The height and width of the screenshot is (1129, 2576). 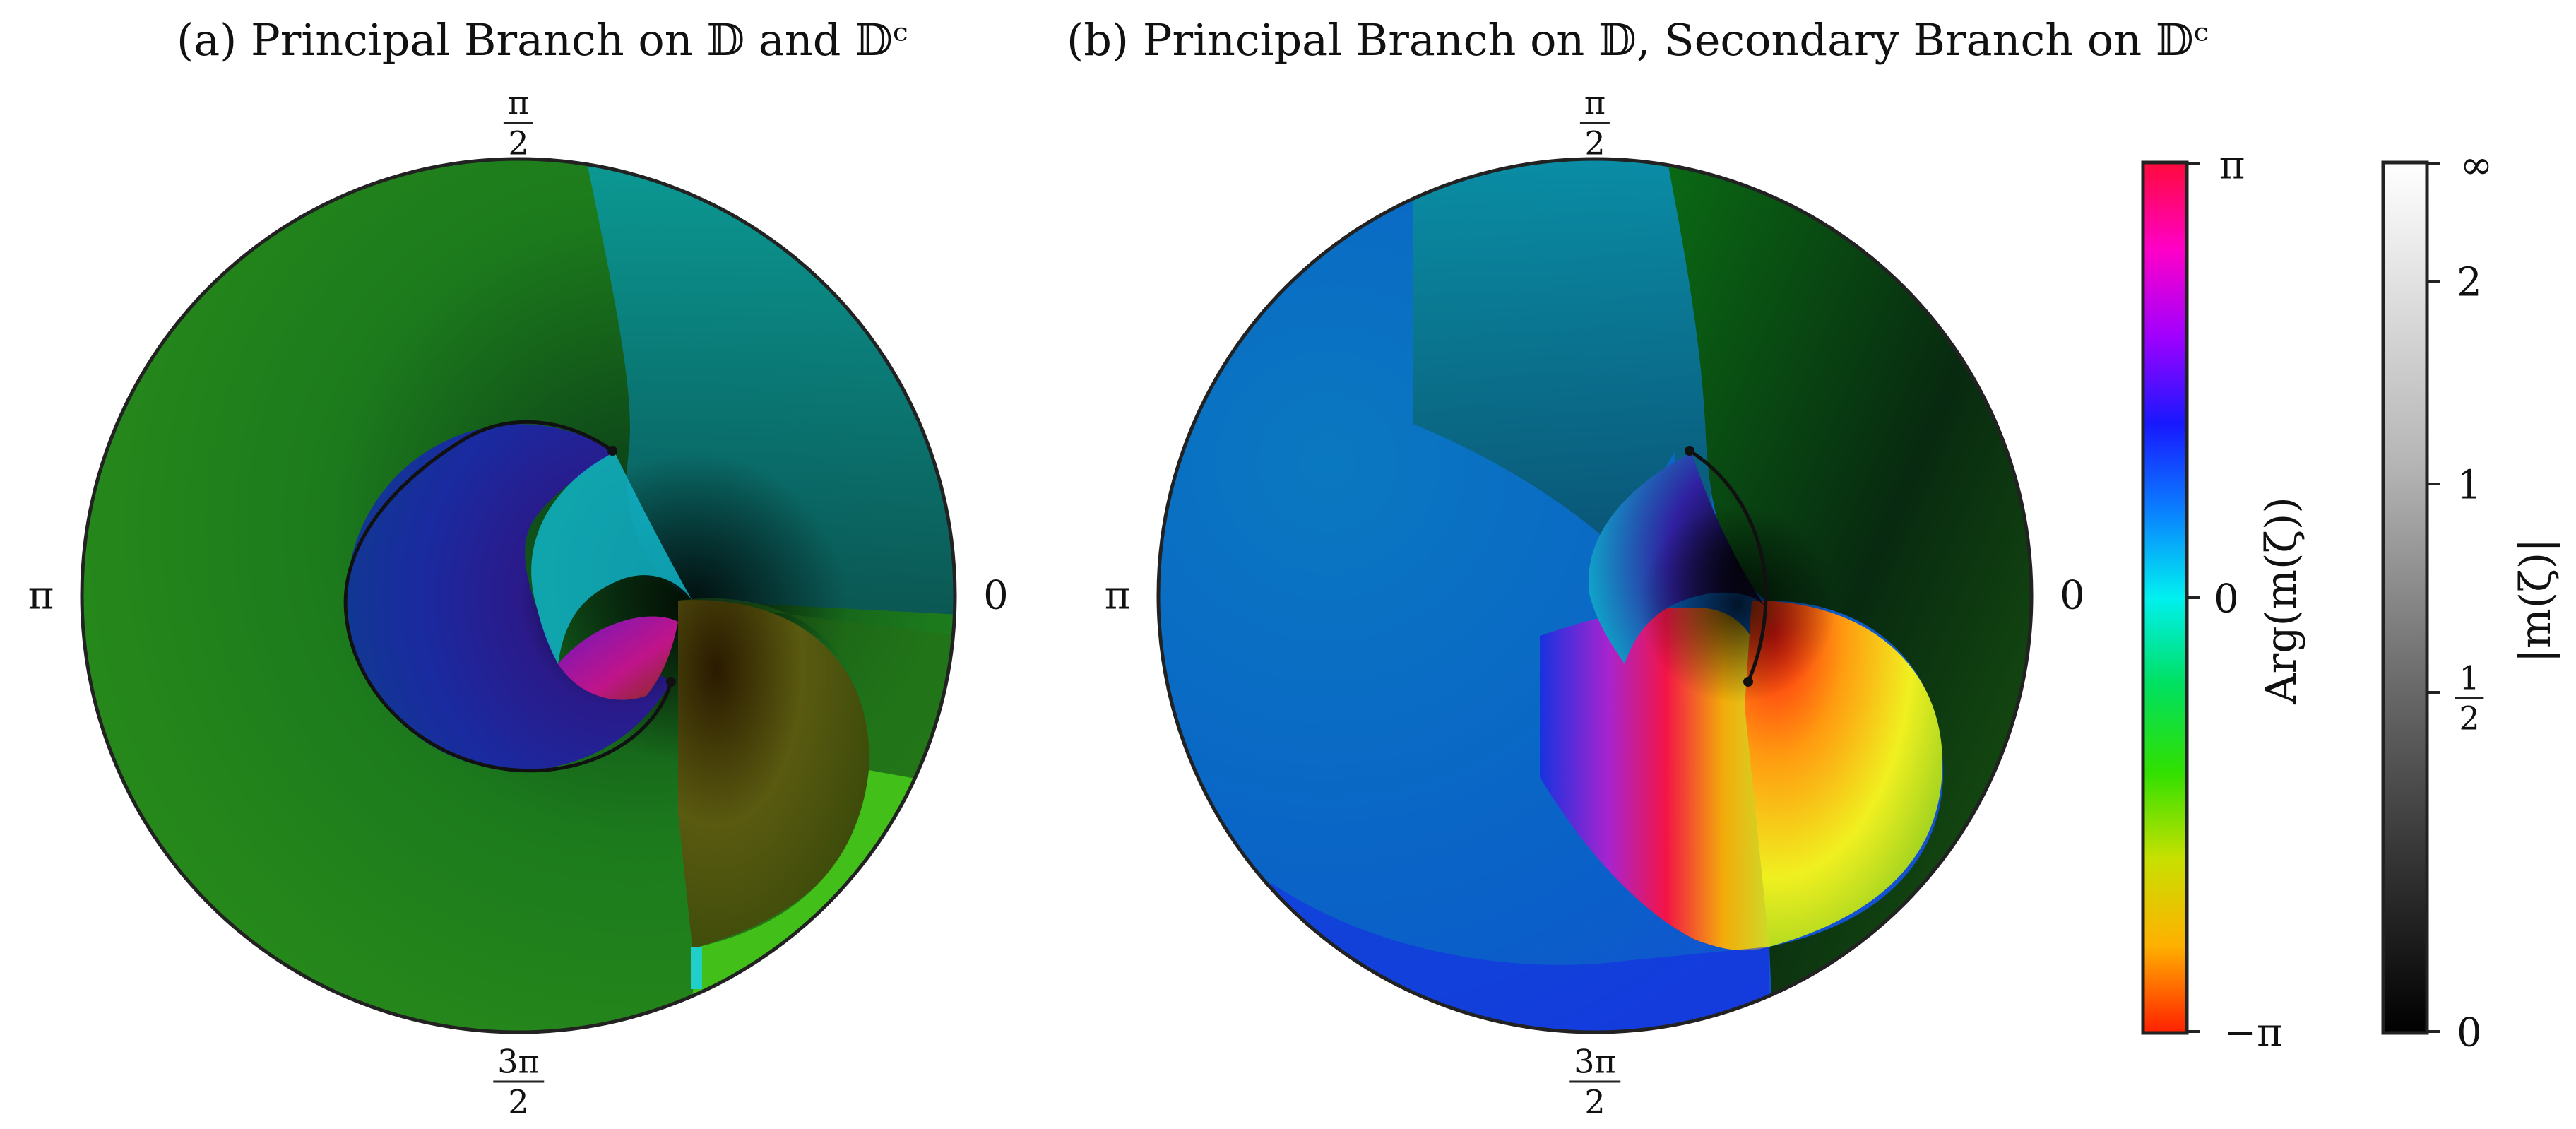 I want to click on mod-tick-infinity: ∞, so click(x=2476, y=165).